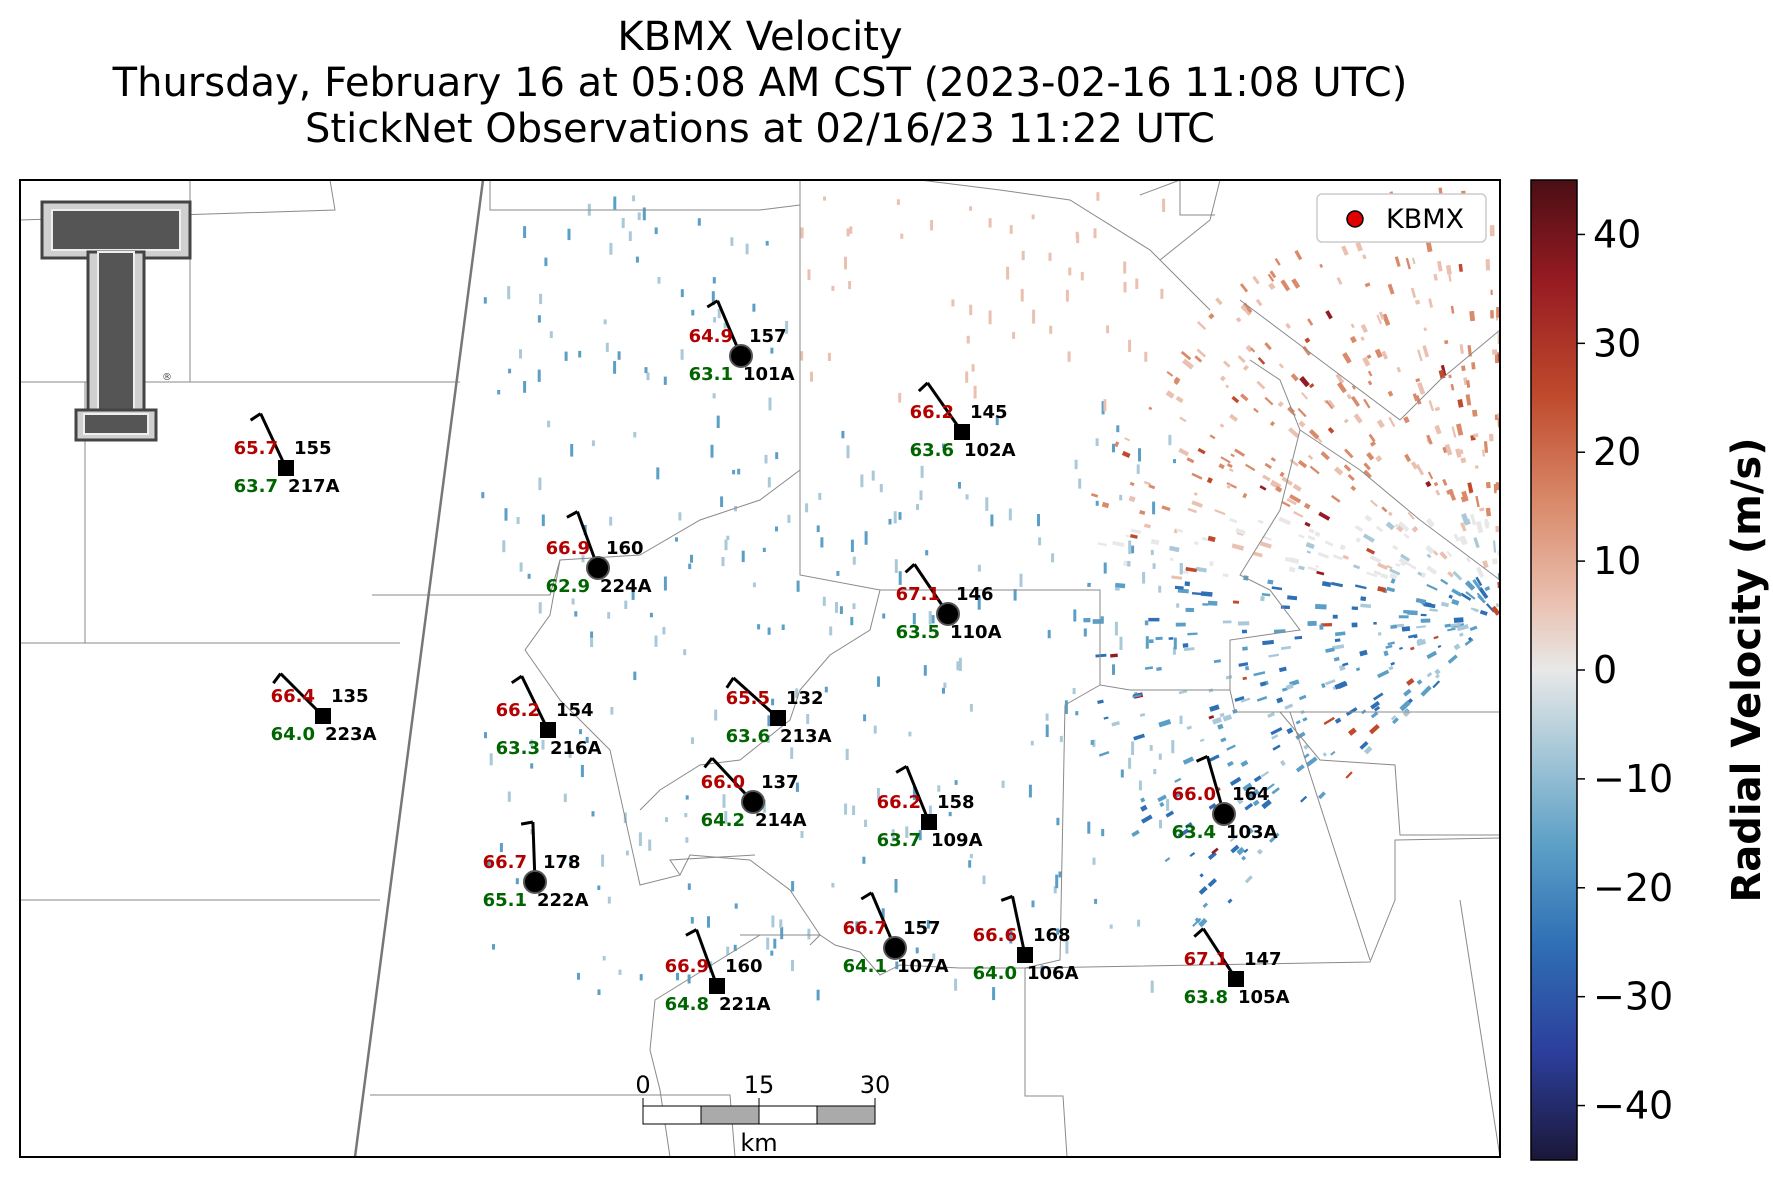 This screenshot has height=1177, width=1773. Describe the element at coordinates (1605, 670) in the screenshot. I see `colorbar-tick-label: 0` at that location.